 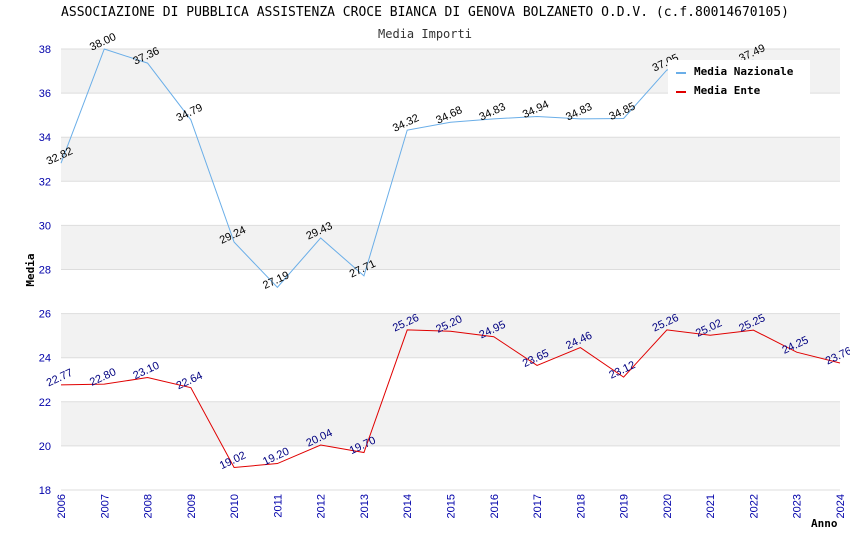 I want to click on data-label: 22.80, so click(x=103, y=377).